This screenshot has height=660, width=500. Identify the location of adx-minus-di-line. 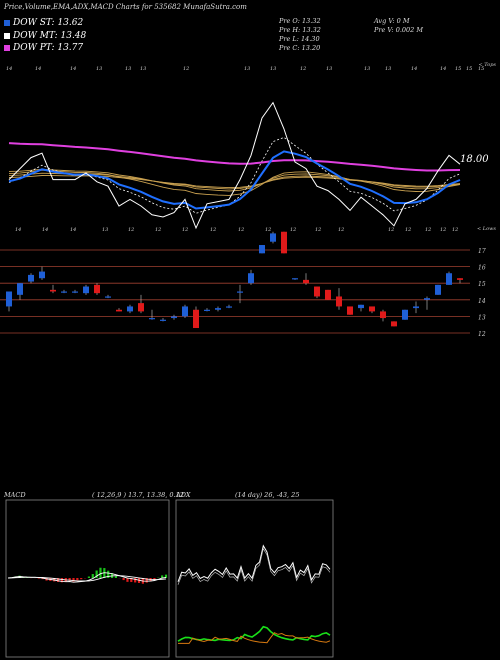
(254, 638).